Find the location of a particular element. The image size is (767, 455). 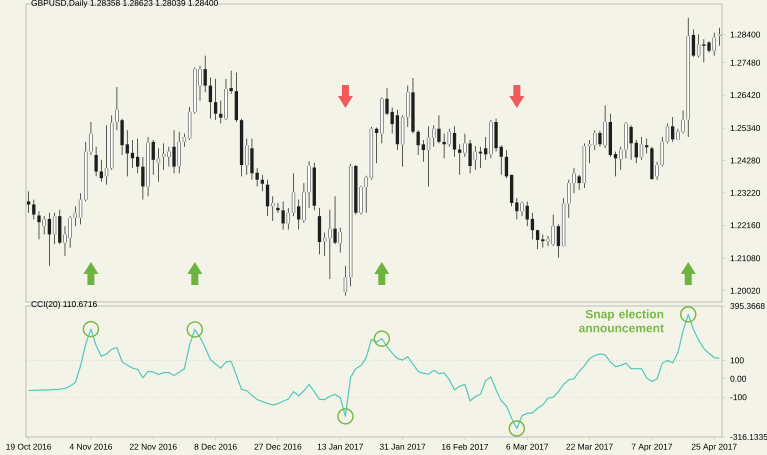

x-tick-label: 6 Mar 2017 is located at coordinates (527, 447).